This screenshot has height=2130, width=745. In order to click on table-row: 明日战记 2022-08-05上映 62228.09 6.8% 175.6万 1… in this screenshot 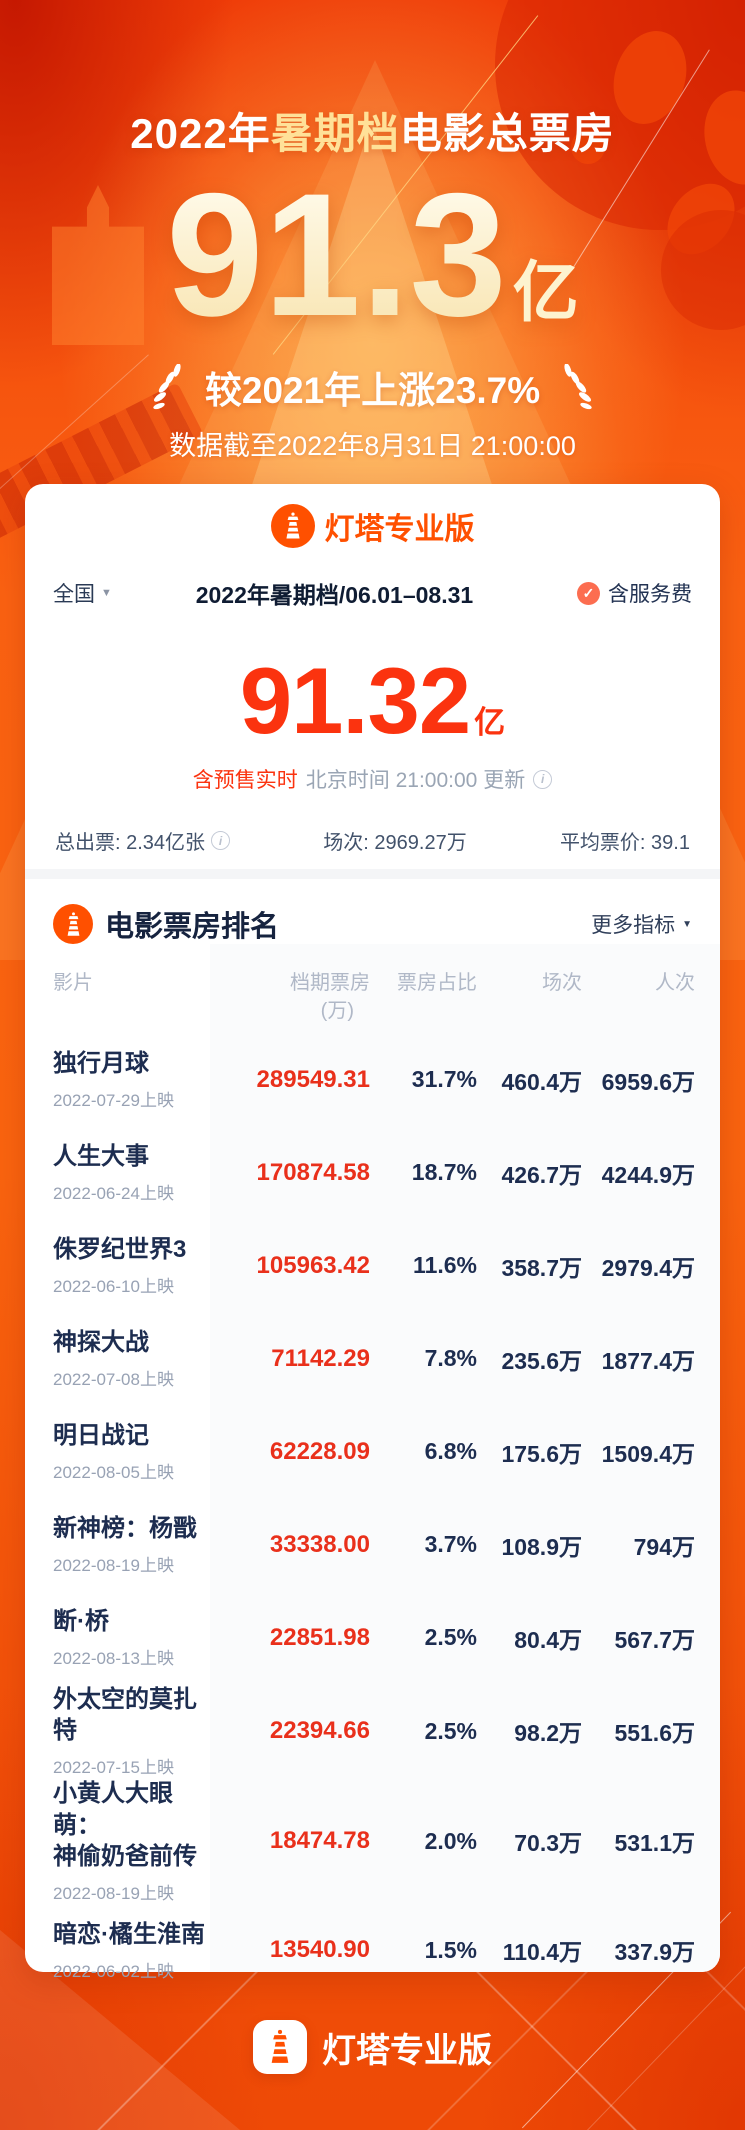, I will do `click(372, 1451)`.